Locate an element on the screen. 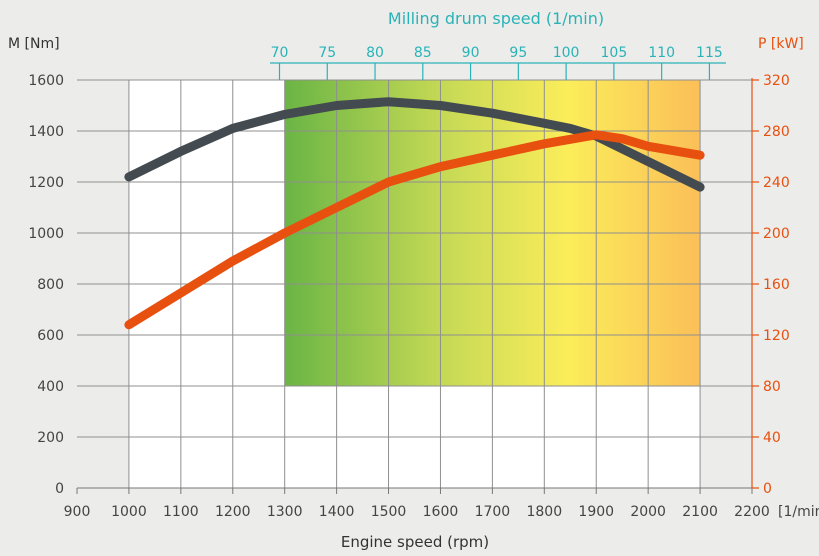 This screenshot has width=819, height=556. x-tick-label: 1200 is located at coordinates (233, 512).